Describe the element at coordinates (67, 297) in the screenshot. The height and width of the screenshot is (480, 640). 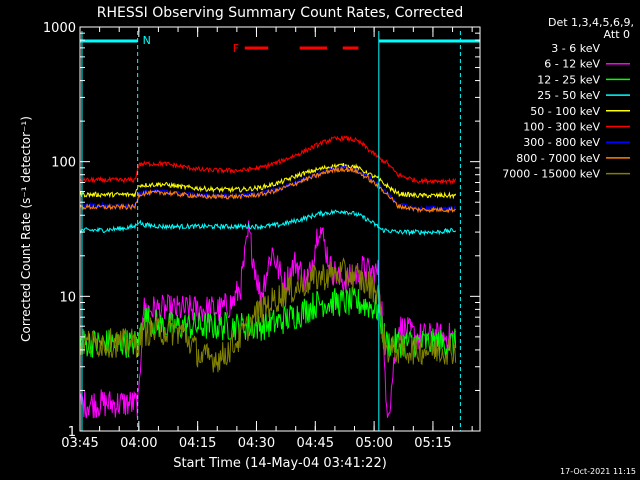
I see `y-tick-label: 10` at that location.